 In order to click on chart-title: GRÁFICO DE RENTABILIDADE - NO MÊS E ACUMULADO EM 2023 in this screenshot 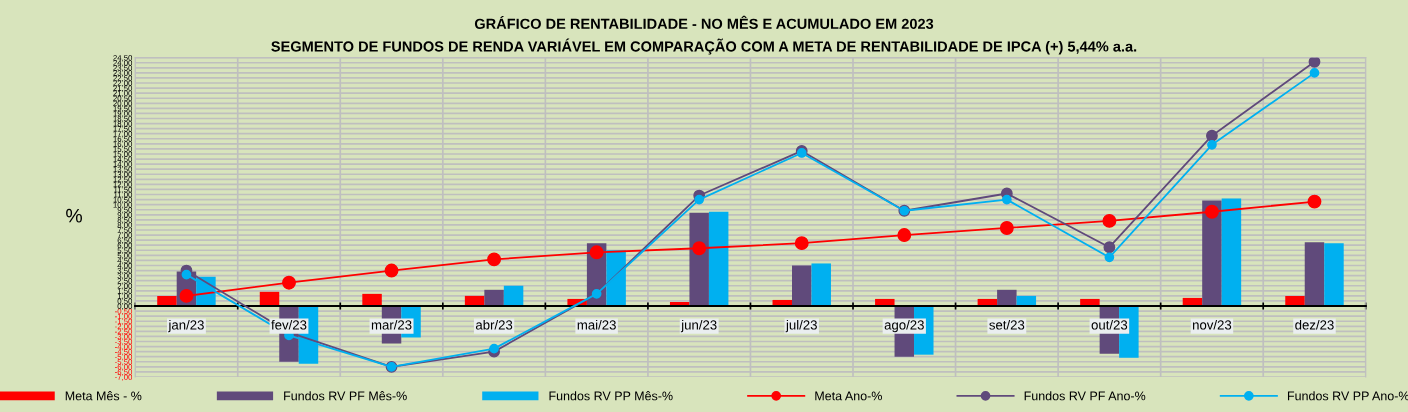, I will do `click(704, 22)`.